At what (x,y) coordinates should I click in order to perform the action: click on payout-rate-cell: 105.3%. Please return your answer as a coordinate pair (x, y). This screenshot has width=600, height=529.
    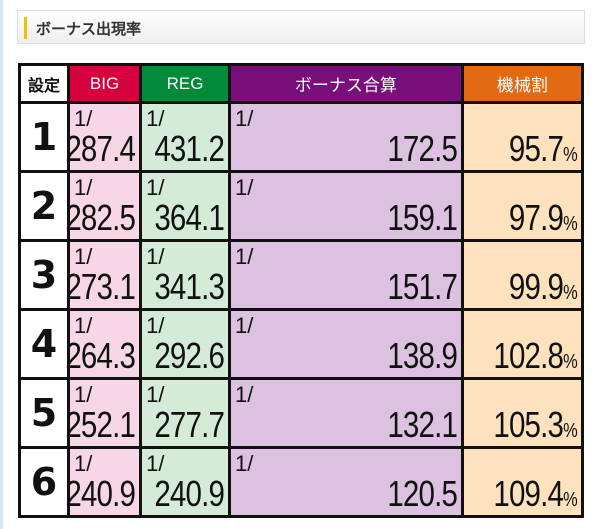
    Looking at the image, I should click on (522, 413).